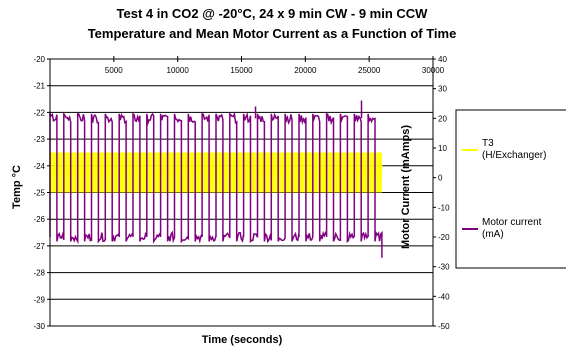 This screenshot has height=349, width=566. What do you see at coordinates (242, 340) in the screenshot?
I see `x-axis-label: Time (seconds)` at bounding box center [242, 340].